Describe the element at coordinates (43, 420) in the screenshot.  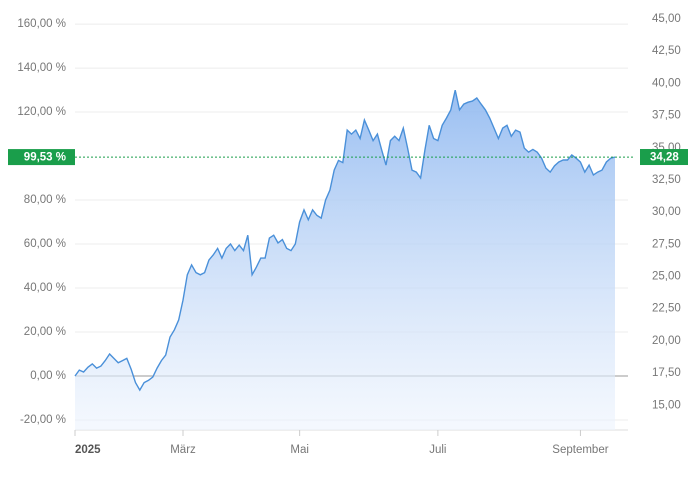
I see `y-tick-label: -20,00 %` at that location.